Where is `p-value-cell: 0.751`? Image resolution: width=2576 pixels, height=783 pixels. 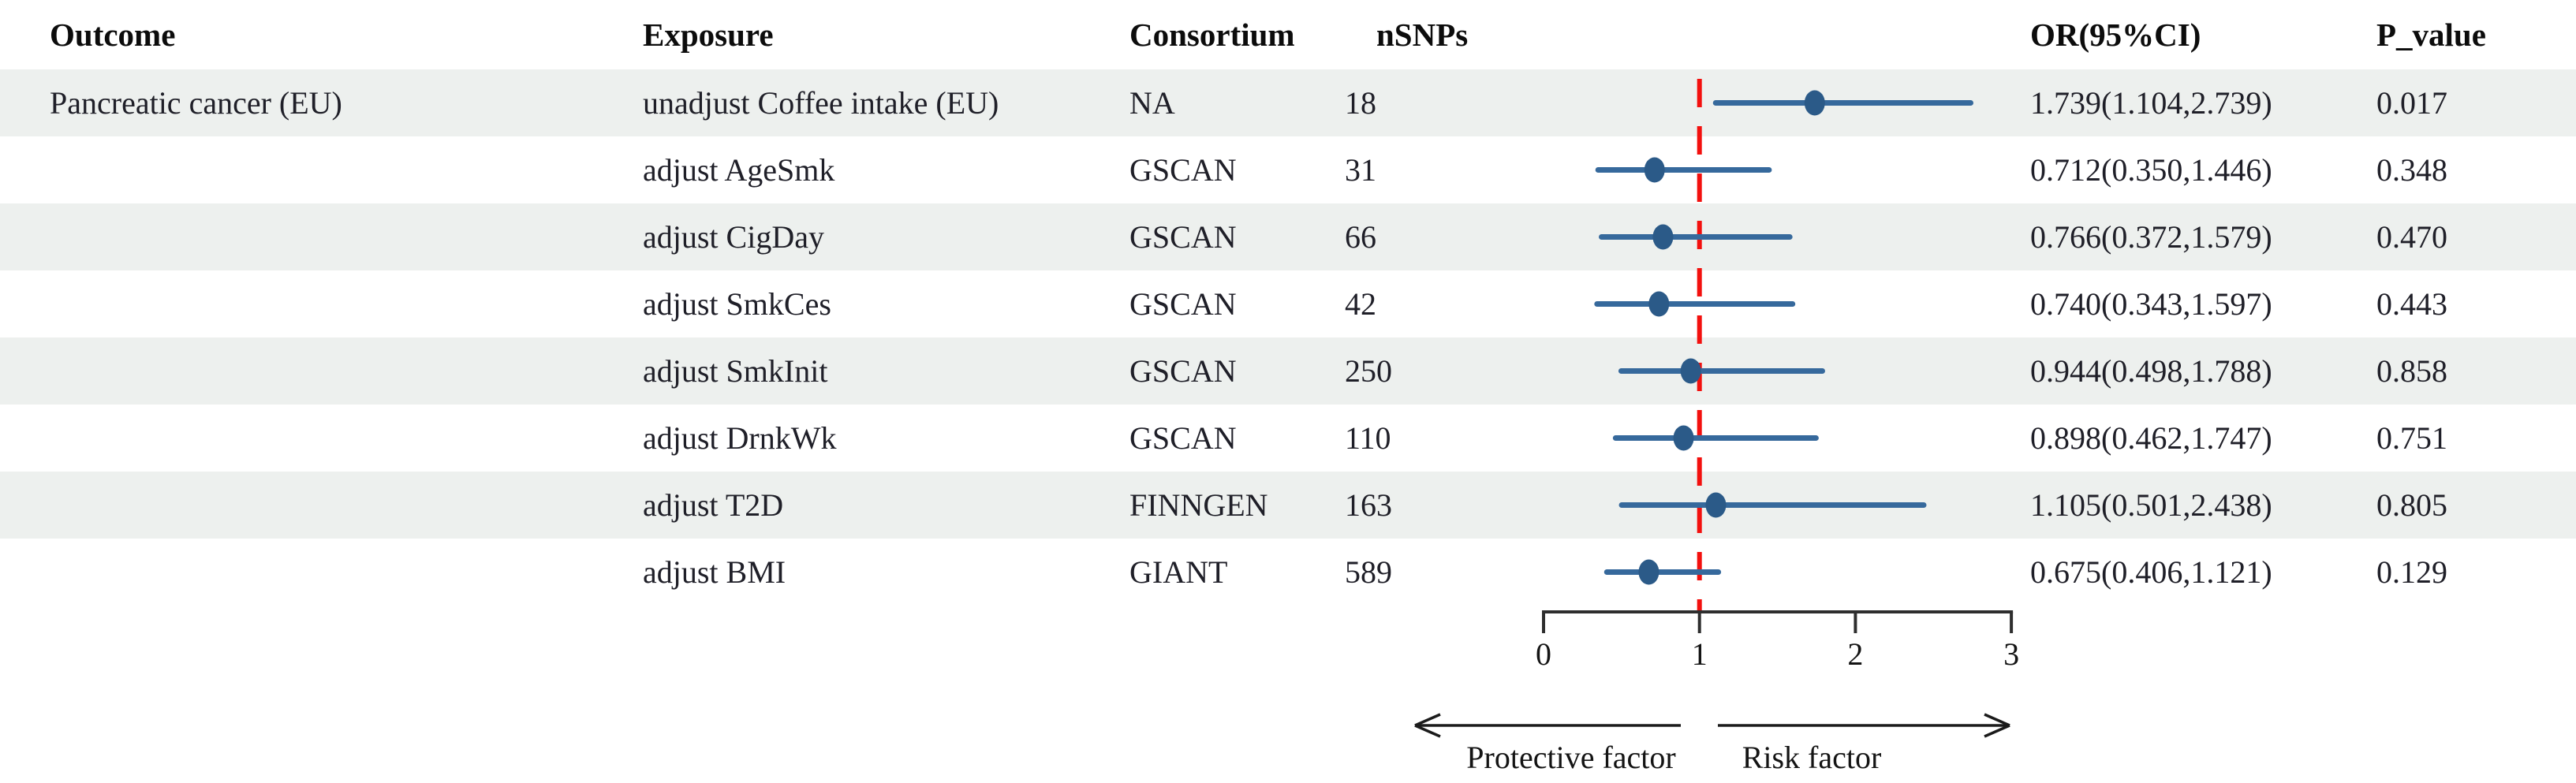
p-value-cell: 0.751 is located at coordinates (2411, 438).